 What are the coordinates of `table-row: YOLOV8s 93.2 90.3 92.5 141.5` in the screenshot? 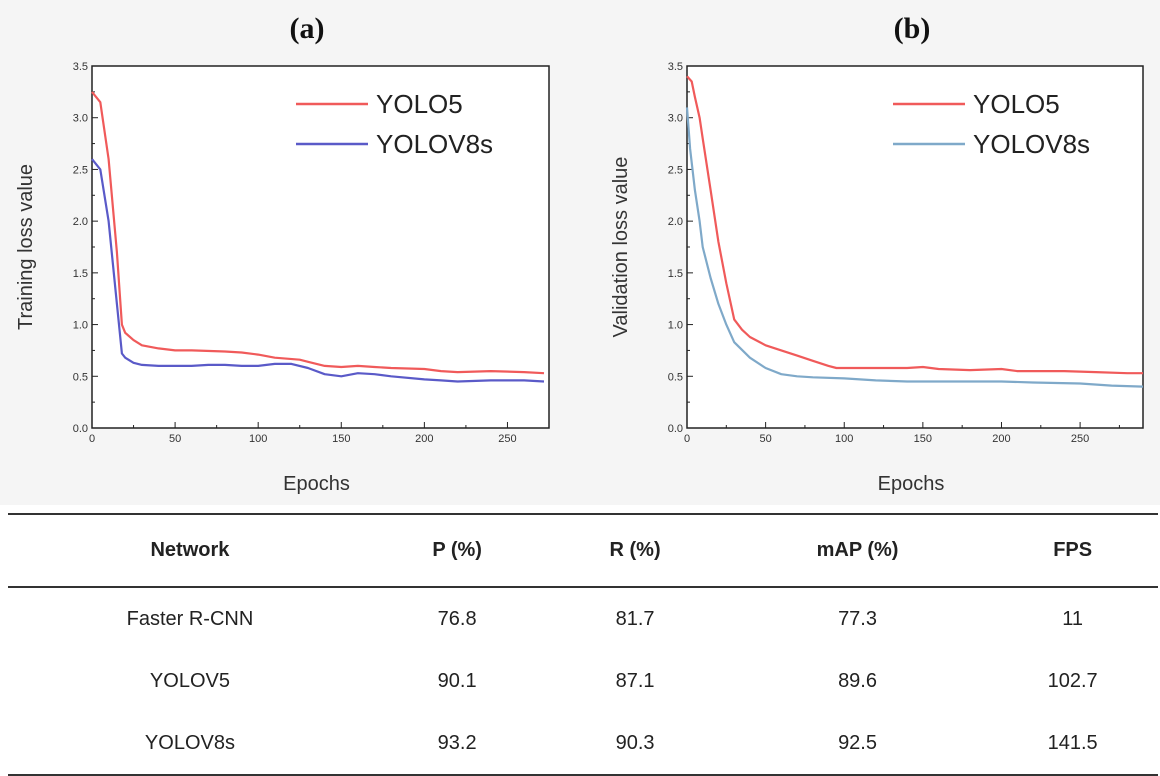 It's located at (583, 743).